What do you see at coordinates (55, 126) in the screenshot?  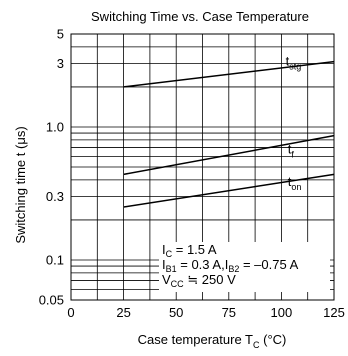 I see `y-tick-label: 1.0` at bounding box center [55, 126].